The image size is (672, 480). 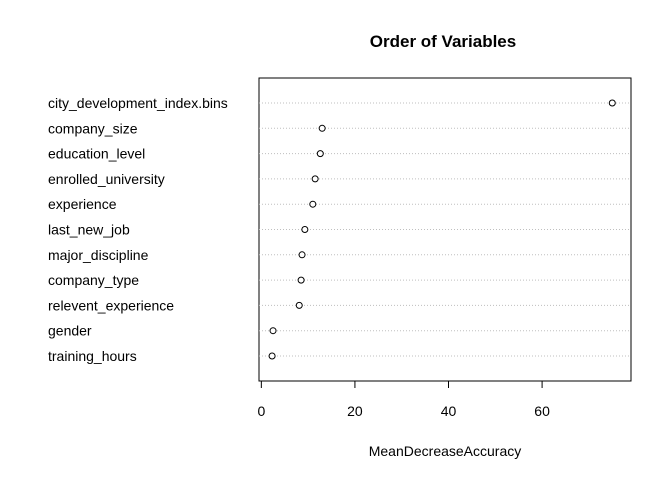 I want to click on category-label: enrolled_university, so click(x=106, y=179).